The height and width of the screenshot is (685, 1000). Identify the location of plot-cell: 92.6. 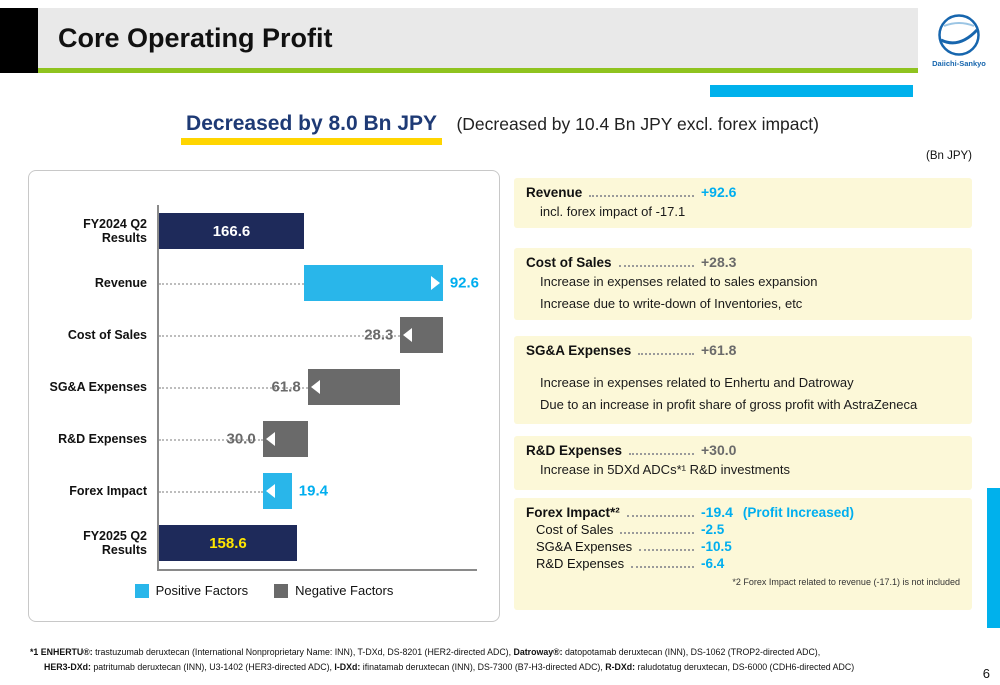
(324, 283).